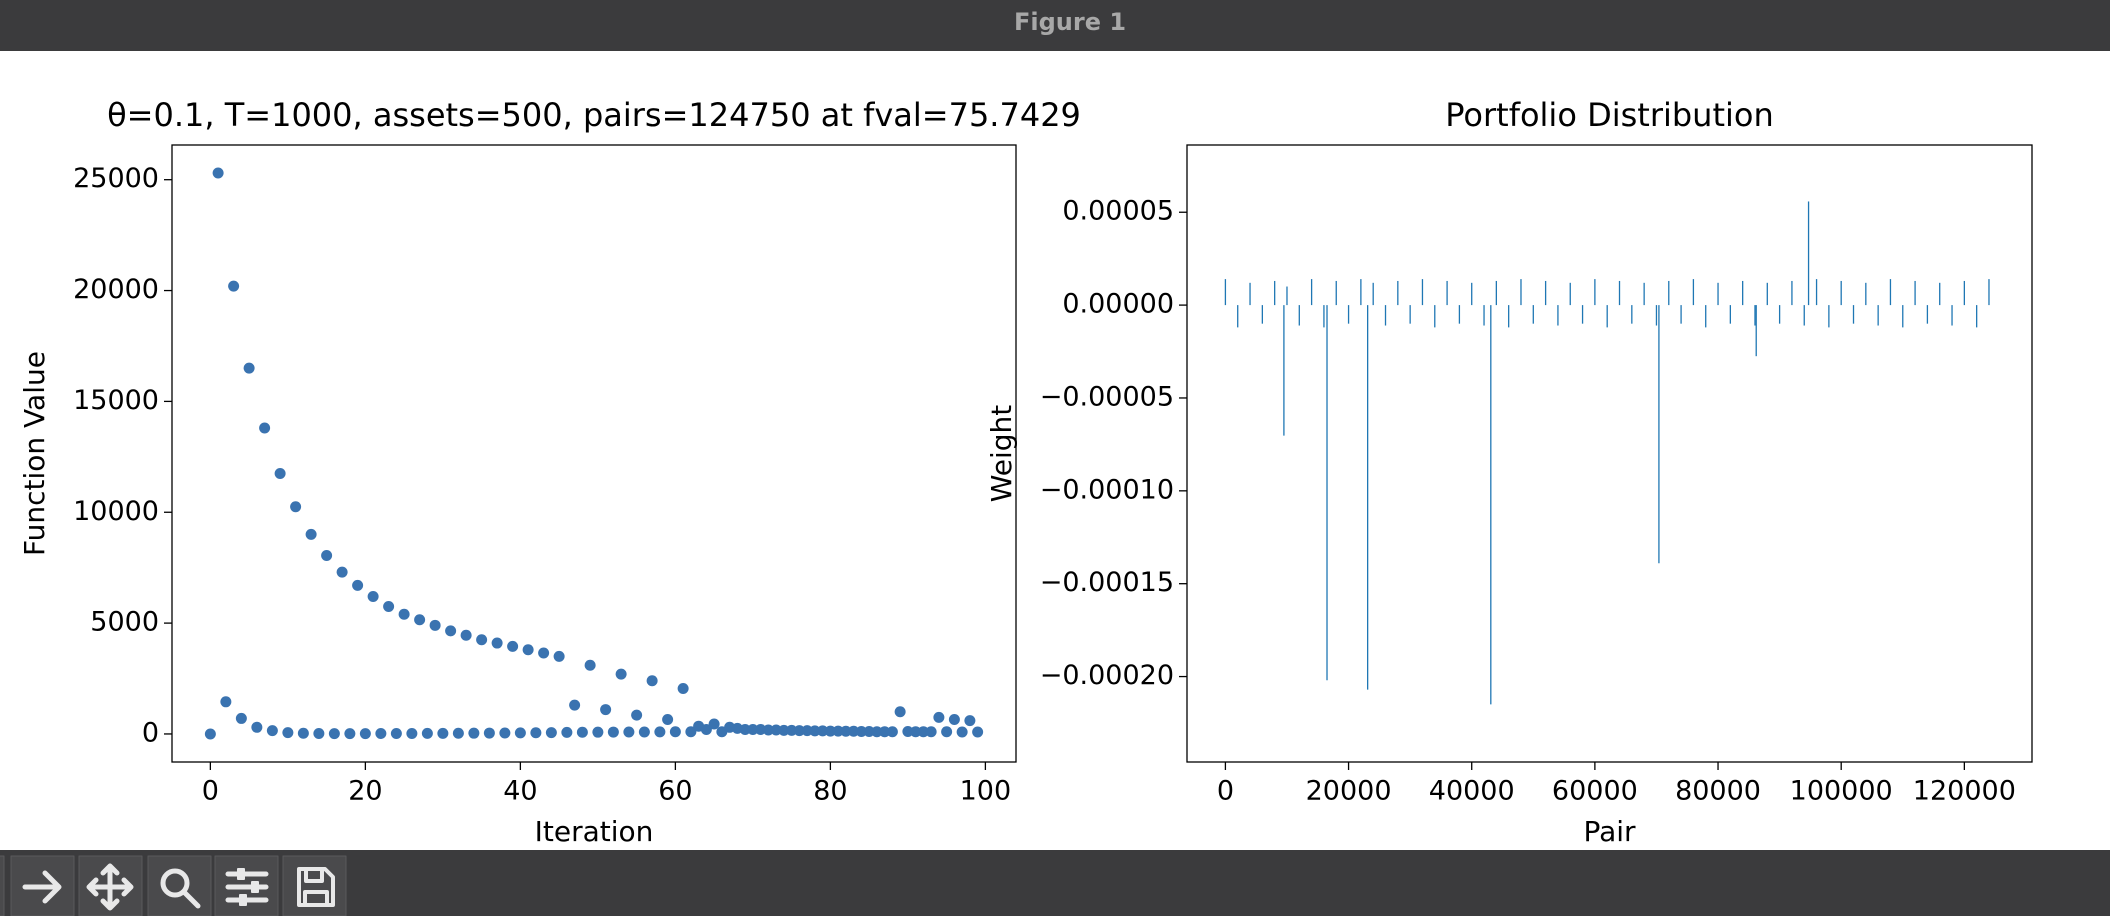 This screenshot has width=2110, height=916. What do you see at coordinates (1118, 304) in the screenshot?
I see `y-tick-label: 0.00000` at bounding box center [1118, 304].